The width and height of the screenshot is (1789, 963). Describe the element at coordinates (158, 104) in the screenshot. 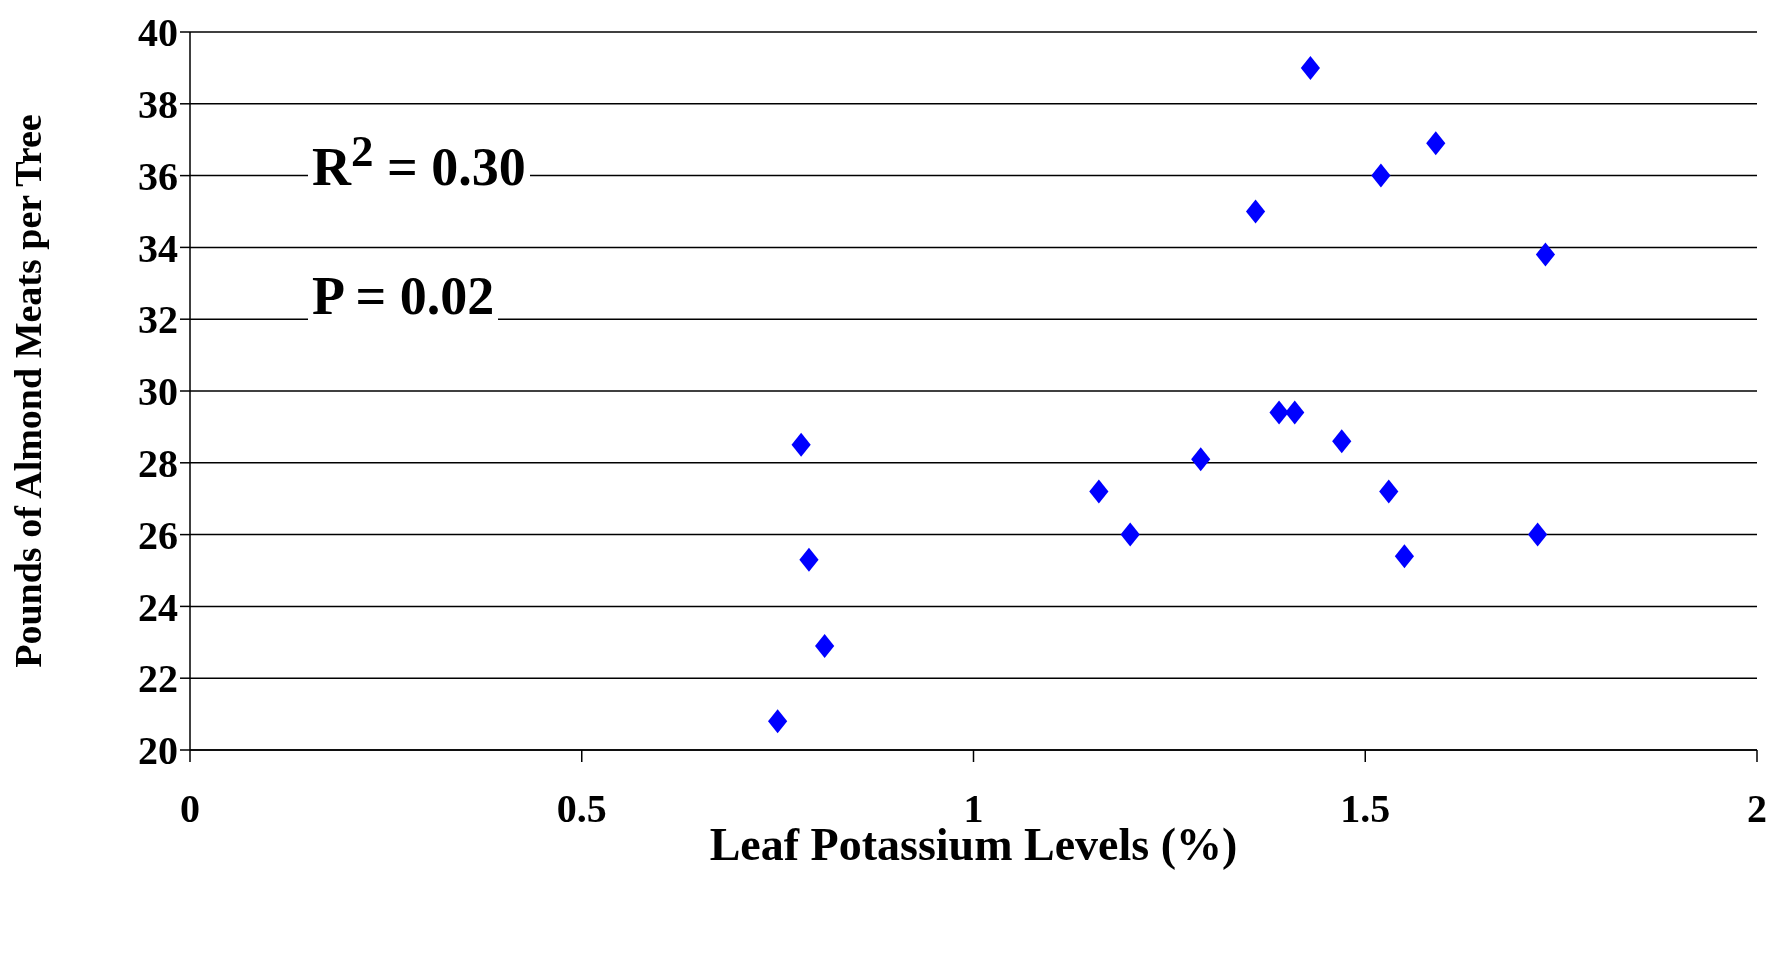

I see `y-tick-label: 38` at that location.